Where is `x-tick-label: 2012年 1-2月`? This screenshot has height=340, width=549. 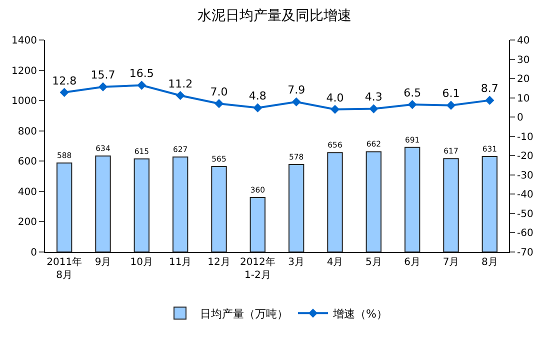 x-tick-label: 2012年 1-2月 is located at coordinates (258, 268).